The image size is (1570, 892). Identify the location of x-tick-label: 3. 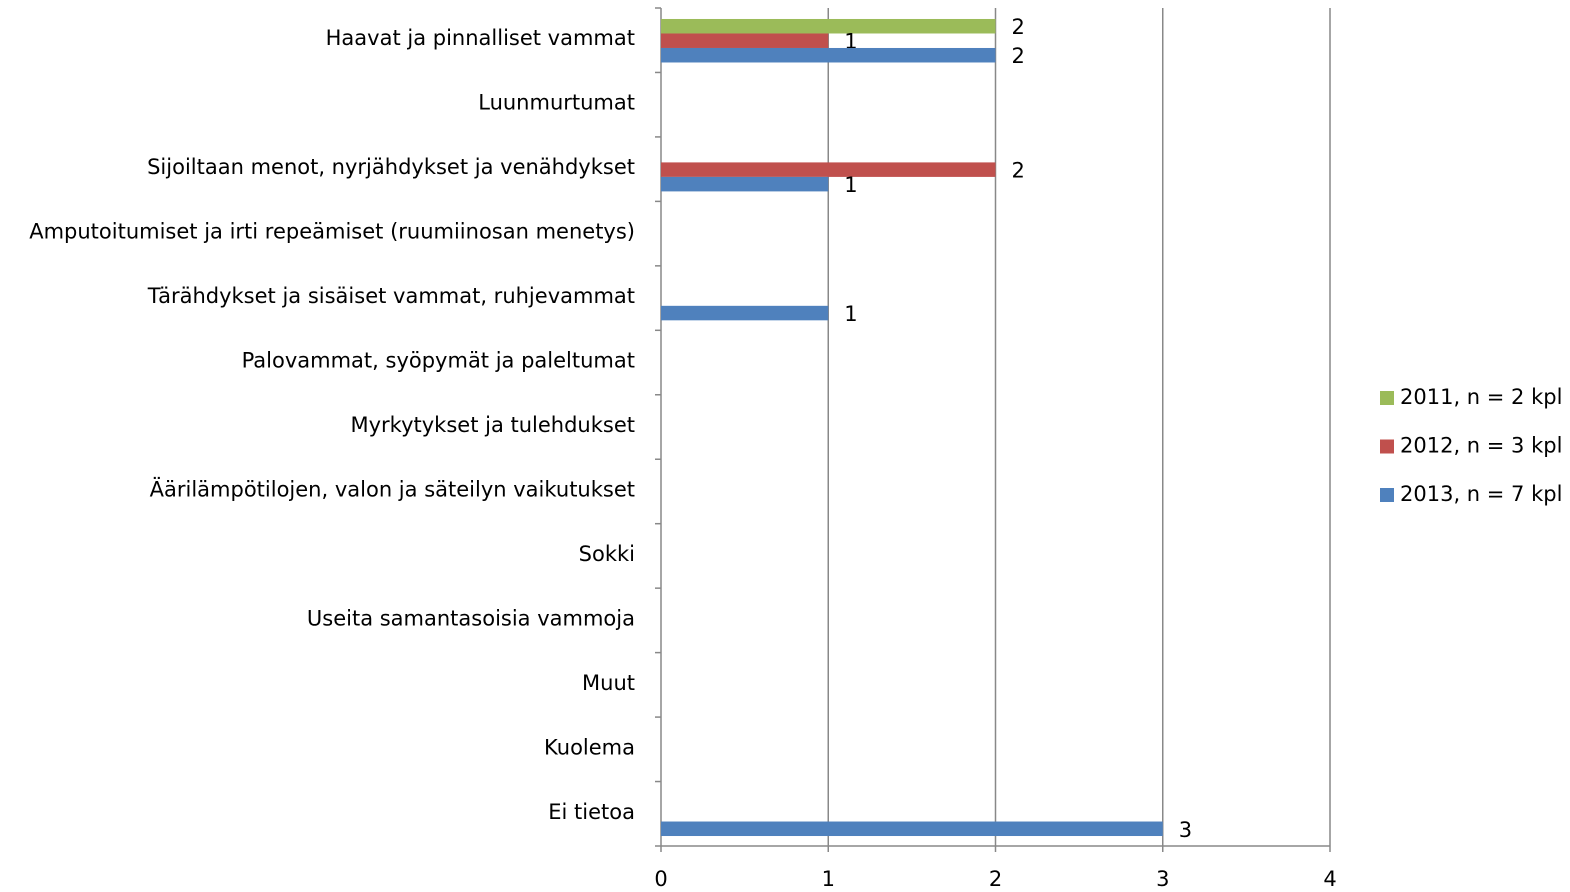
(1162, 879).